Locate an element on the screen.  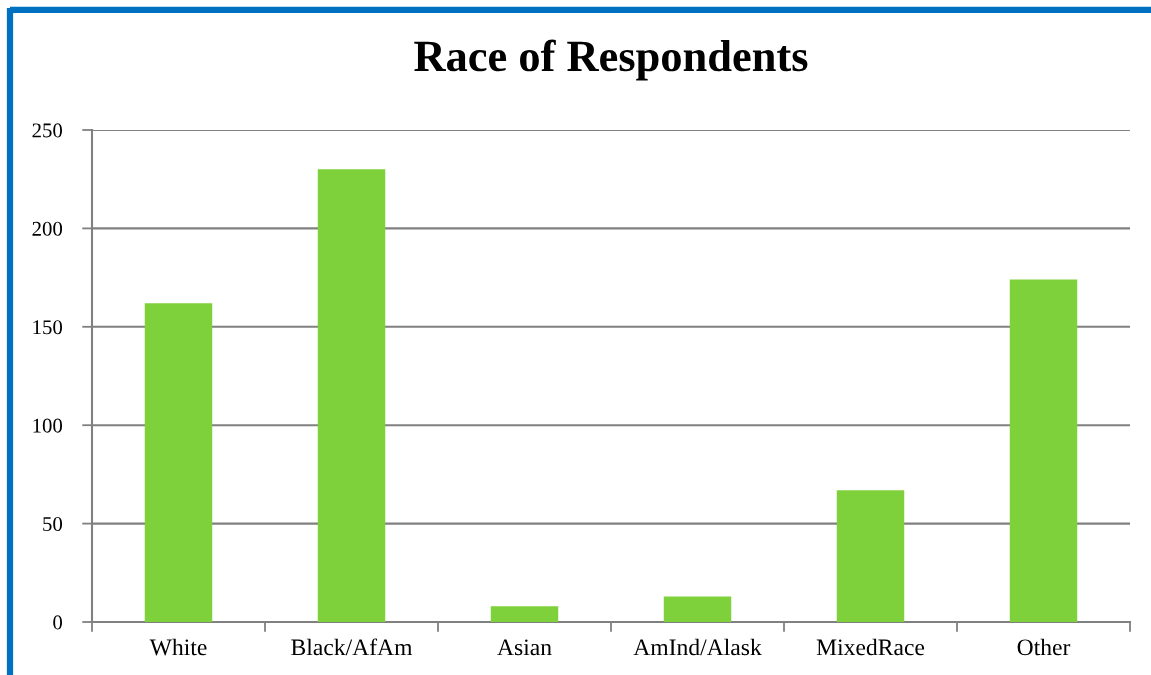
x-tick-label: Asian is located at coordinates (524, 647).